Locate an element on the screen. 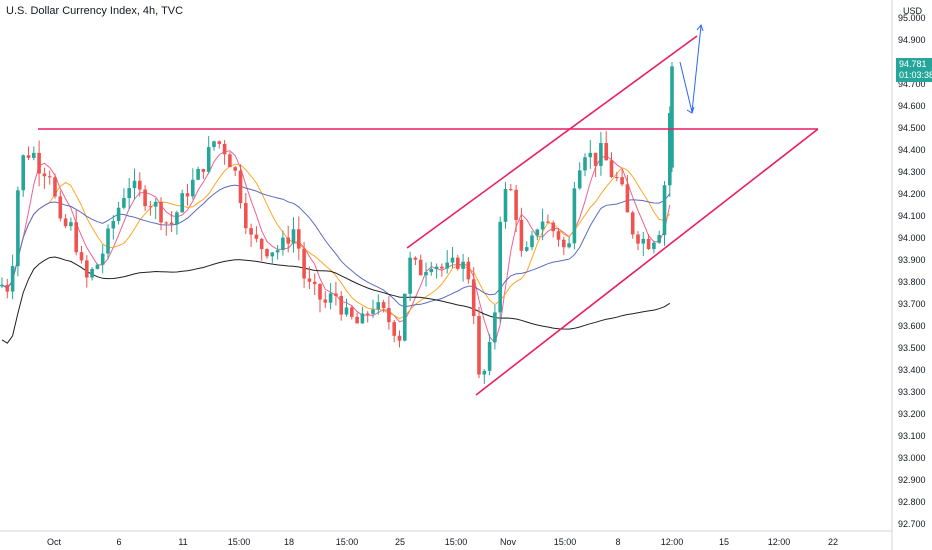  price-tick-label: 94.100 is located at coordinates (912, 216).